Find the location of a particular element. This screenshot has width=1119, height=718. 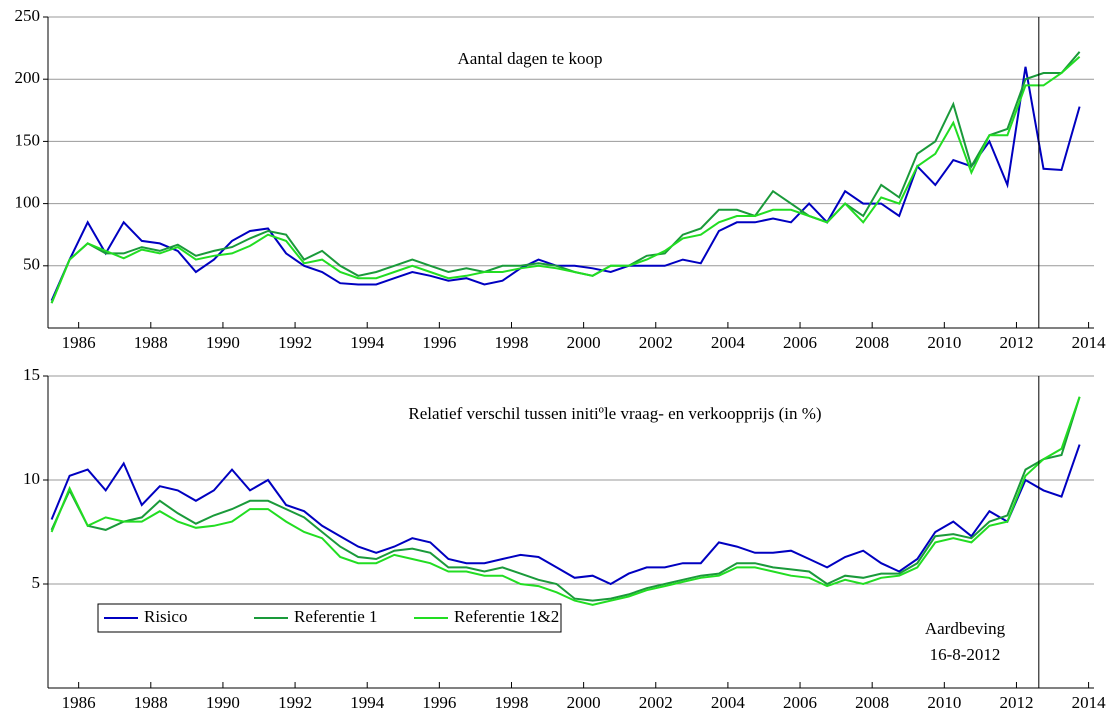

legend: Risico Referentie 1 Referentie 1&2 is located at coordinates (329, 618).